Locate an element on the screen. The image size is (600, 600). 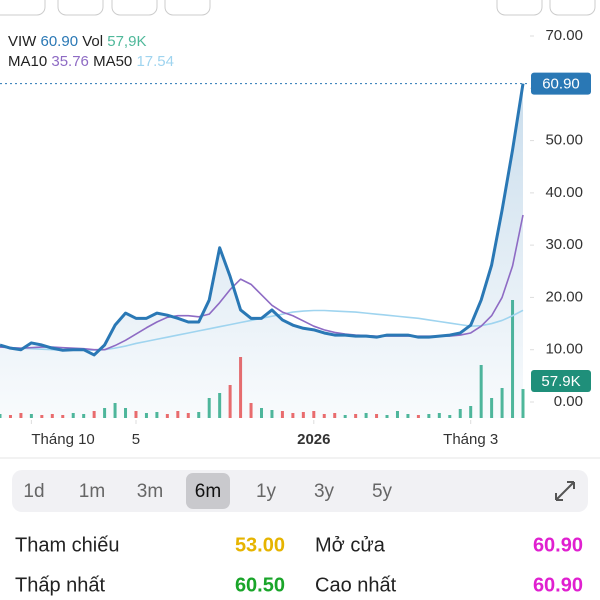
range-options: 1d 1m 3m 6m 1y 3y 5y is located at coordinates (208, 491).